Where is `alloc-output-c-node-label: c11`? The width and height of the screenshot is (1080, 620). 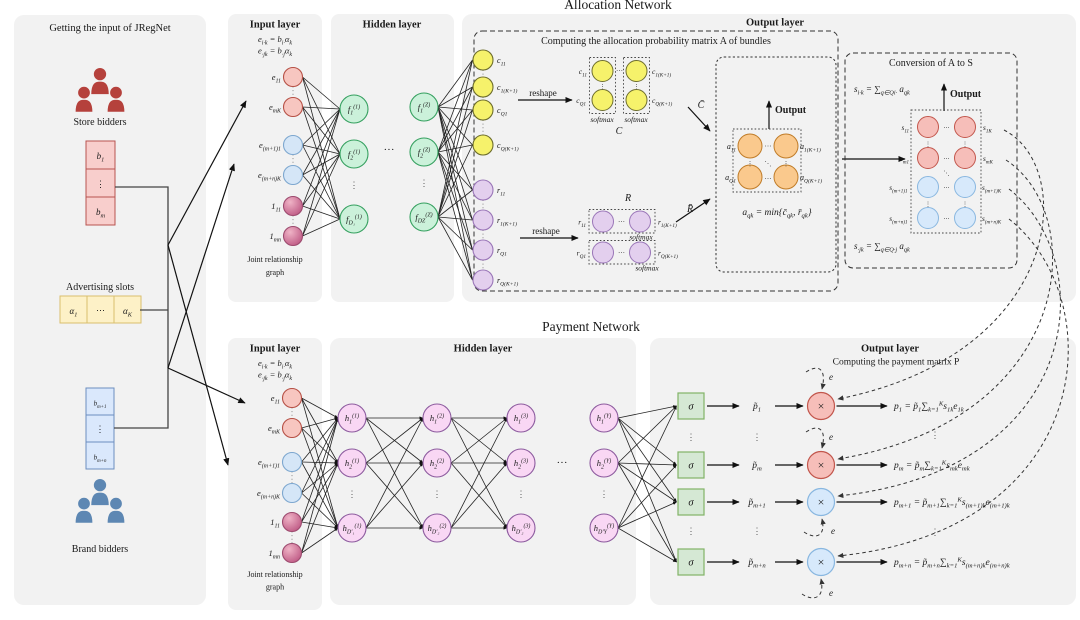
alloc-output-c-node-label: c11 is located at coordinates (501, 62).